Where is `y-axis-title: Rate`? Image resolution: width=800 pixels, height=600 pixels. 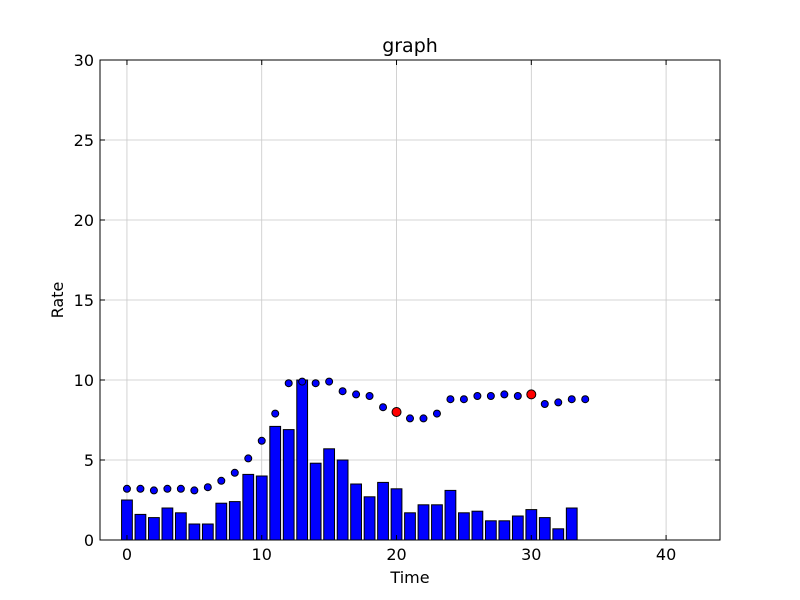
y-axis-title: Rate is located at coordinates (57, 300).